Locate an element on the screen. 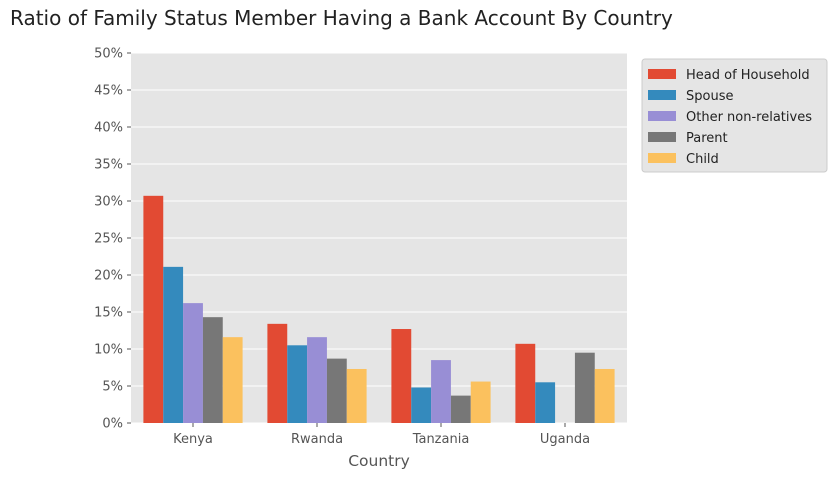 Image resolution: width=836 pixels, height=479 pixels. legend-label: Child is located at coordinates (702, 159).